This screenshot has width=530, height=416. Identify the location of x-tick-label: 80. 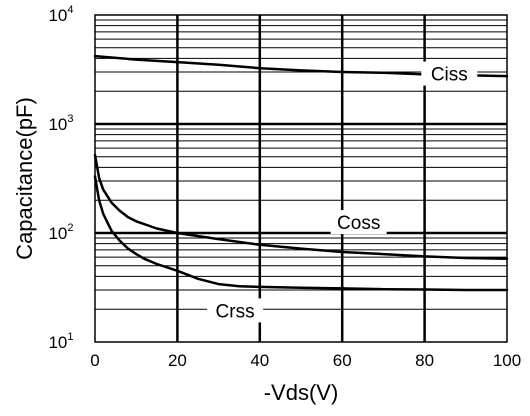
(424, 360).